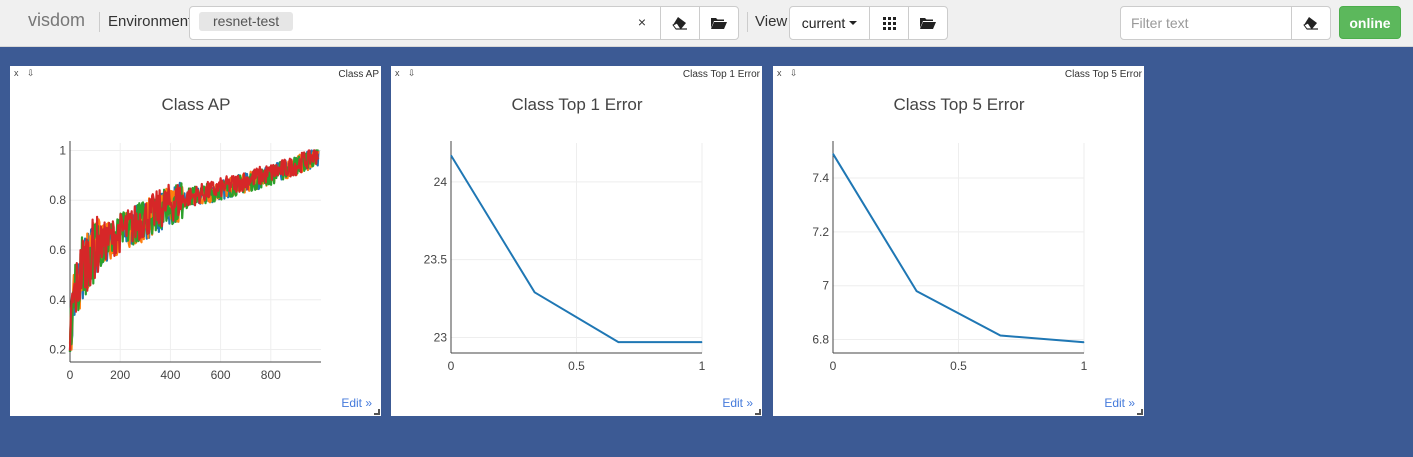 The width and height of the screenshot is (1413, 457). I want to click on x-tick-label: 600, so click(221, 375).